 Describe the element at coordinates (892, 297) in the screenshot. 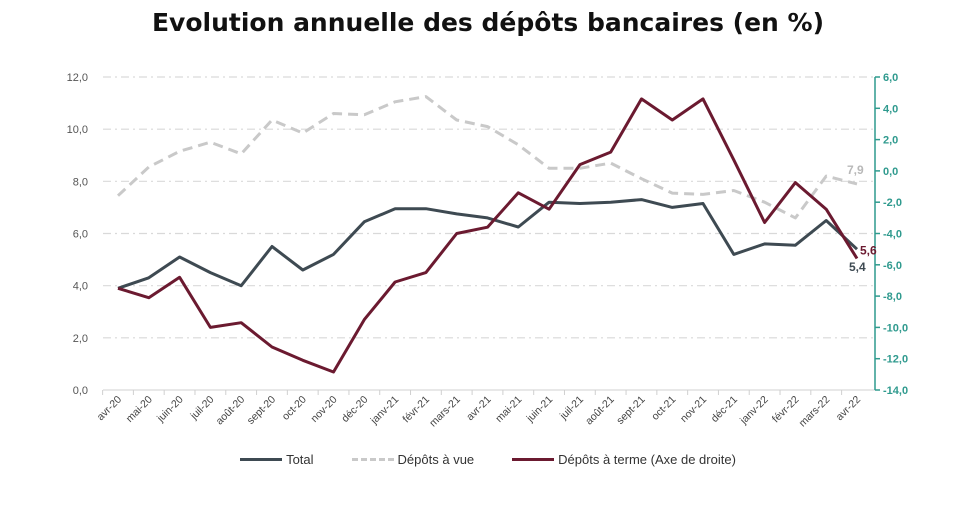

I see `y-right-tick-label: -8,0` at that location.